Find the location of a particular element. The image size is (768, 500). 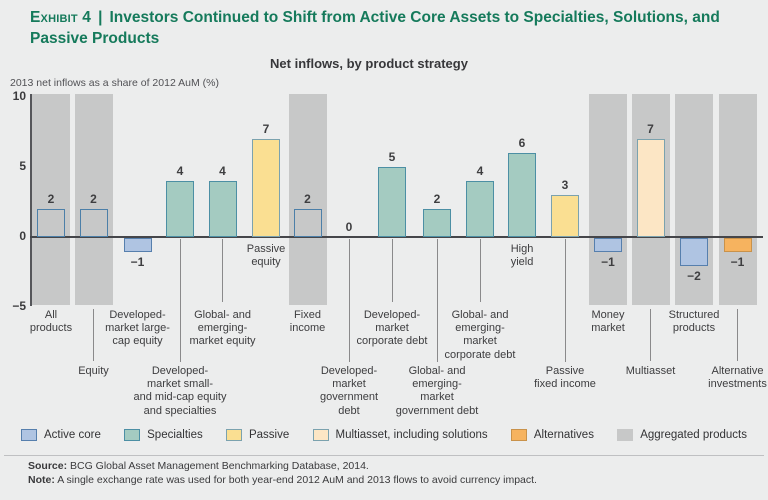

legend-item: Aggregated products is located at coordinates (682, 435).